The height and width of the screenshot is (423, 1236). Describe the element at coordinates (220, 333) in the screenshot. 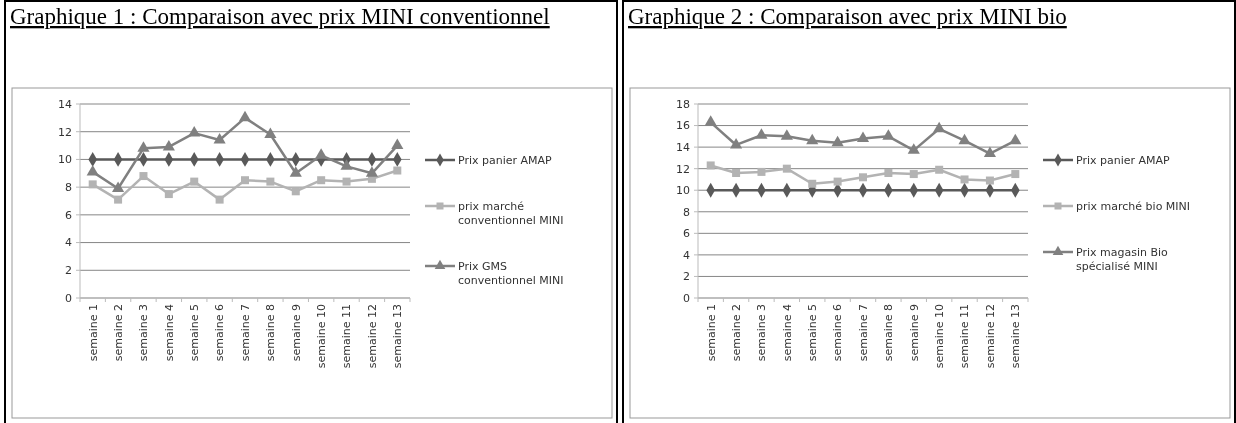

I see `x-tick-label: semaine 6` at that location.